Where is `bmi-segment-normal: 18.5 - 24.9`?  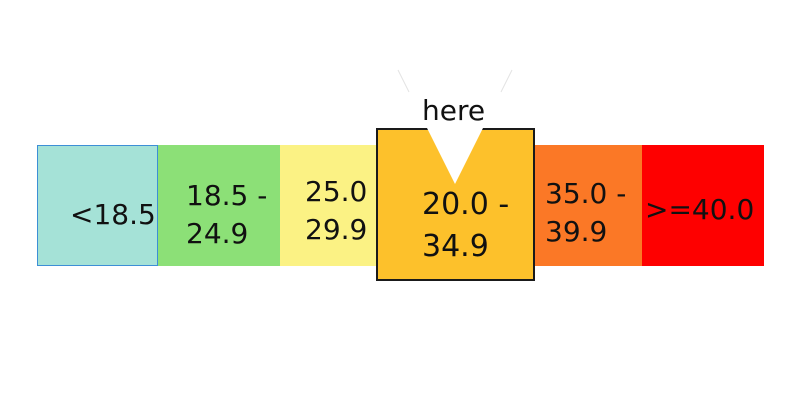
bmi-segment-normal: 18.5 - 24.9 is located at coordinates (219, 205).